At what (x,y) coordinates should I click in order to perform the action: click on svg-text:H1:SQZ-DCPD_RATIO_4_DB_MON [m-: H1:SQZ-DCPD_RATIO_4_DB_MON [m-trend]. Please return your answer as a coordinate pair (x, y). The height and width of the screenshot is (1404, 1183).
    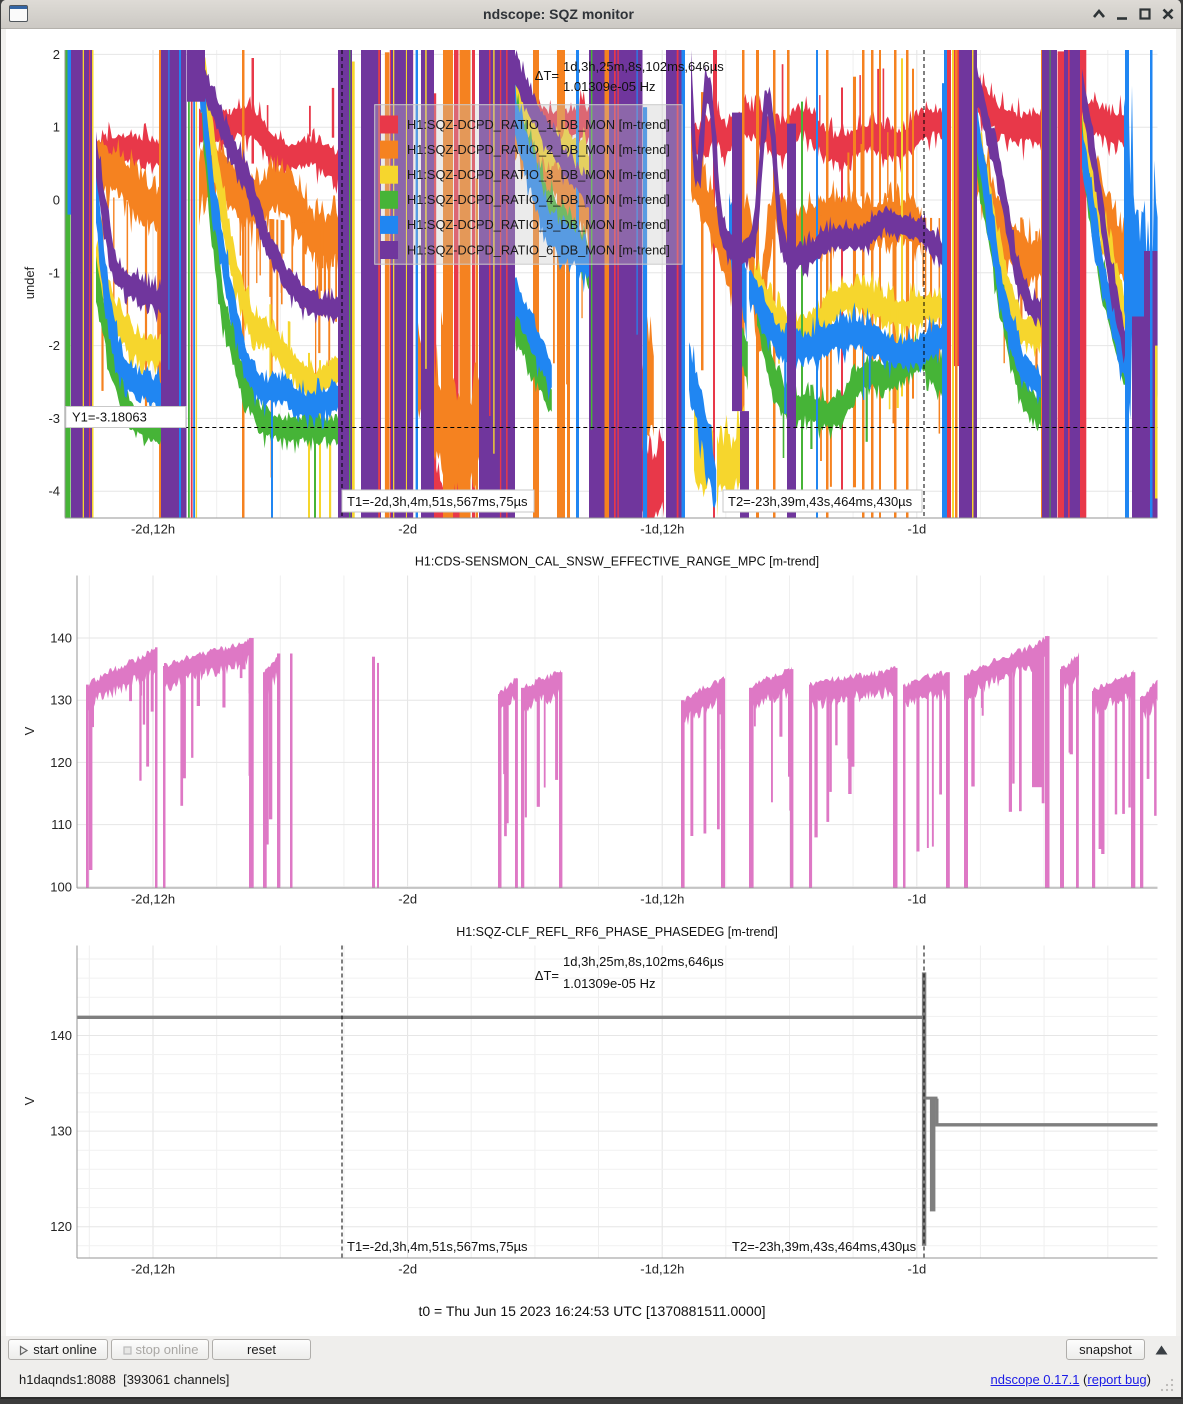
    Looking at the image, I should click on (538, 199).